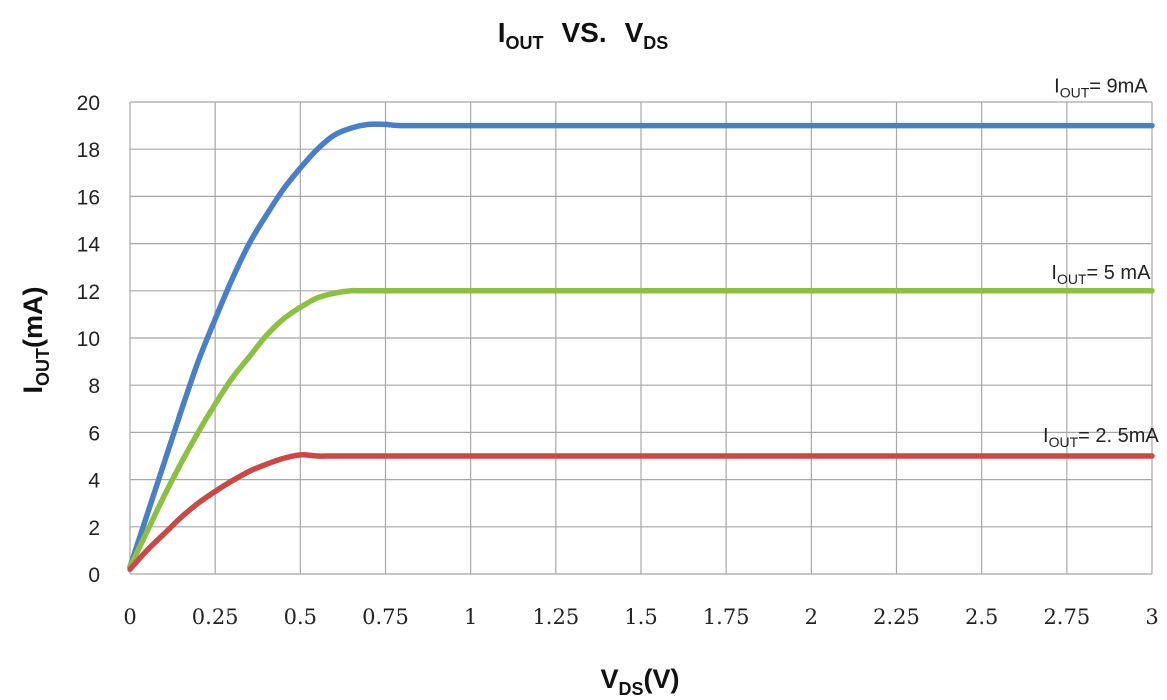  What do you see at coordinates (470, 617) in the screenshot?
I see `x-tick-label: 1` at bounding box center [470, 617].